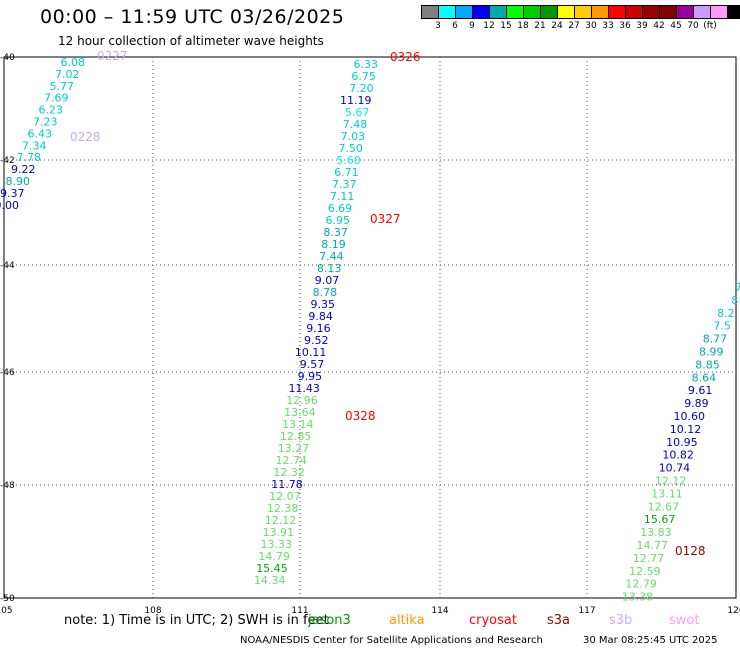 The image size is (740, 650). I want to click on color-scale-label: 30, so click(591, 26).